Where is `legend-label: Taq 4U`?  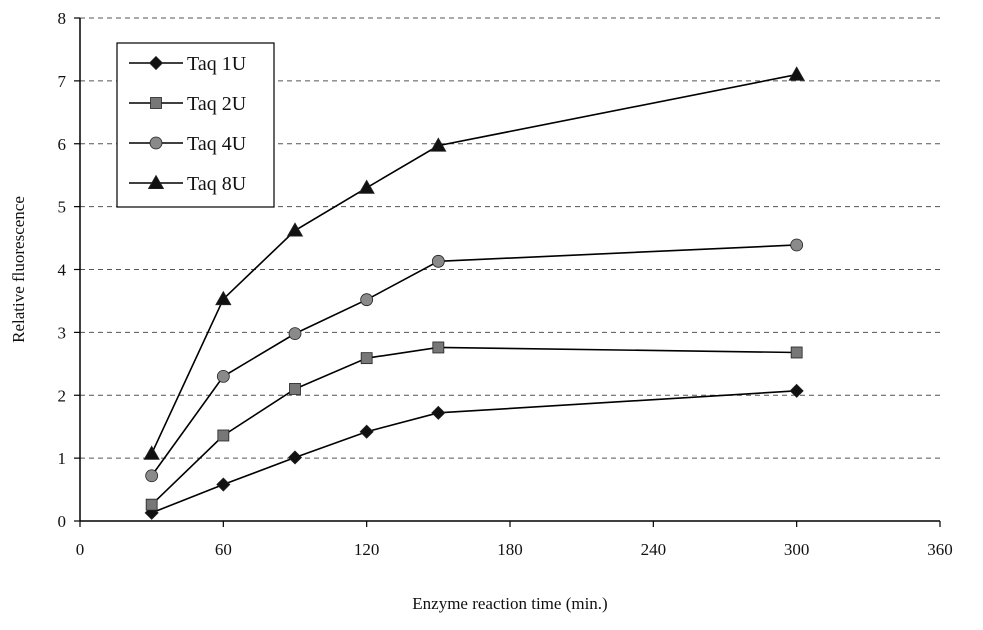 legend-label: Taq 4U is located at coordinates (217, 144).